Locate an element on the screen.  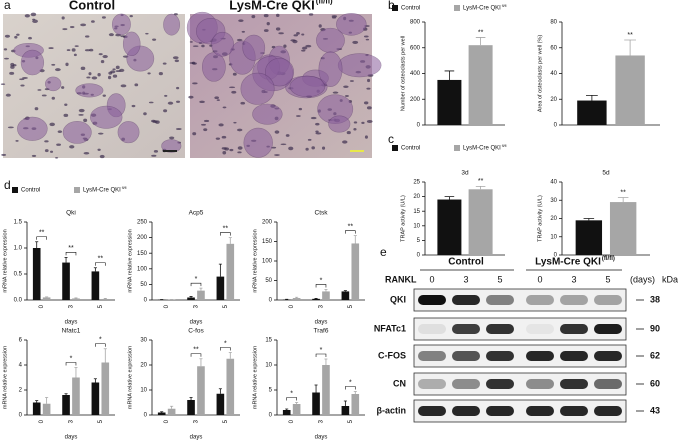
legend-swatch is located at coordinates (457, 8).